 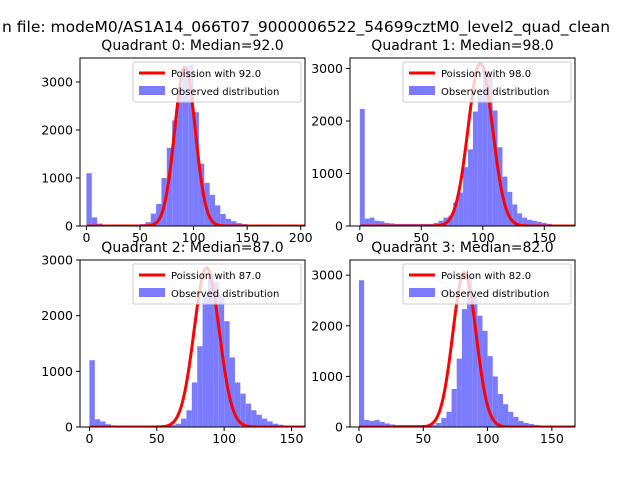 What do you see at coordinates (462, 248) in the screenshot?
I see `quadrant-3-title: Quadrant 3: Median=82.0` at bounding box center [462, 248].